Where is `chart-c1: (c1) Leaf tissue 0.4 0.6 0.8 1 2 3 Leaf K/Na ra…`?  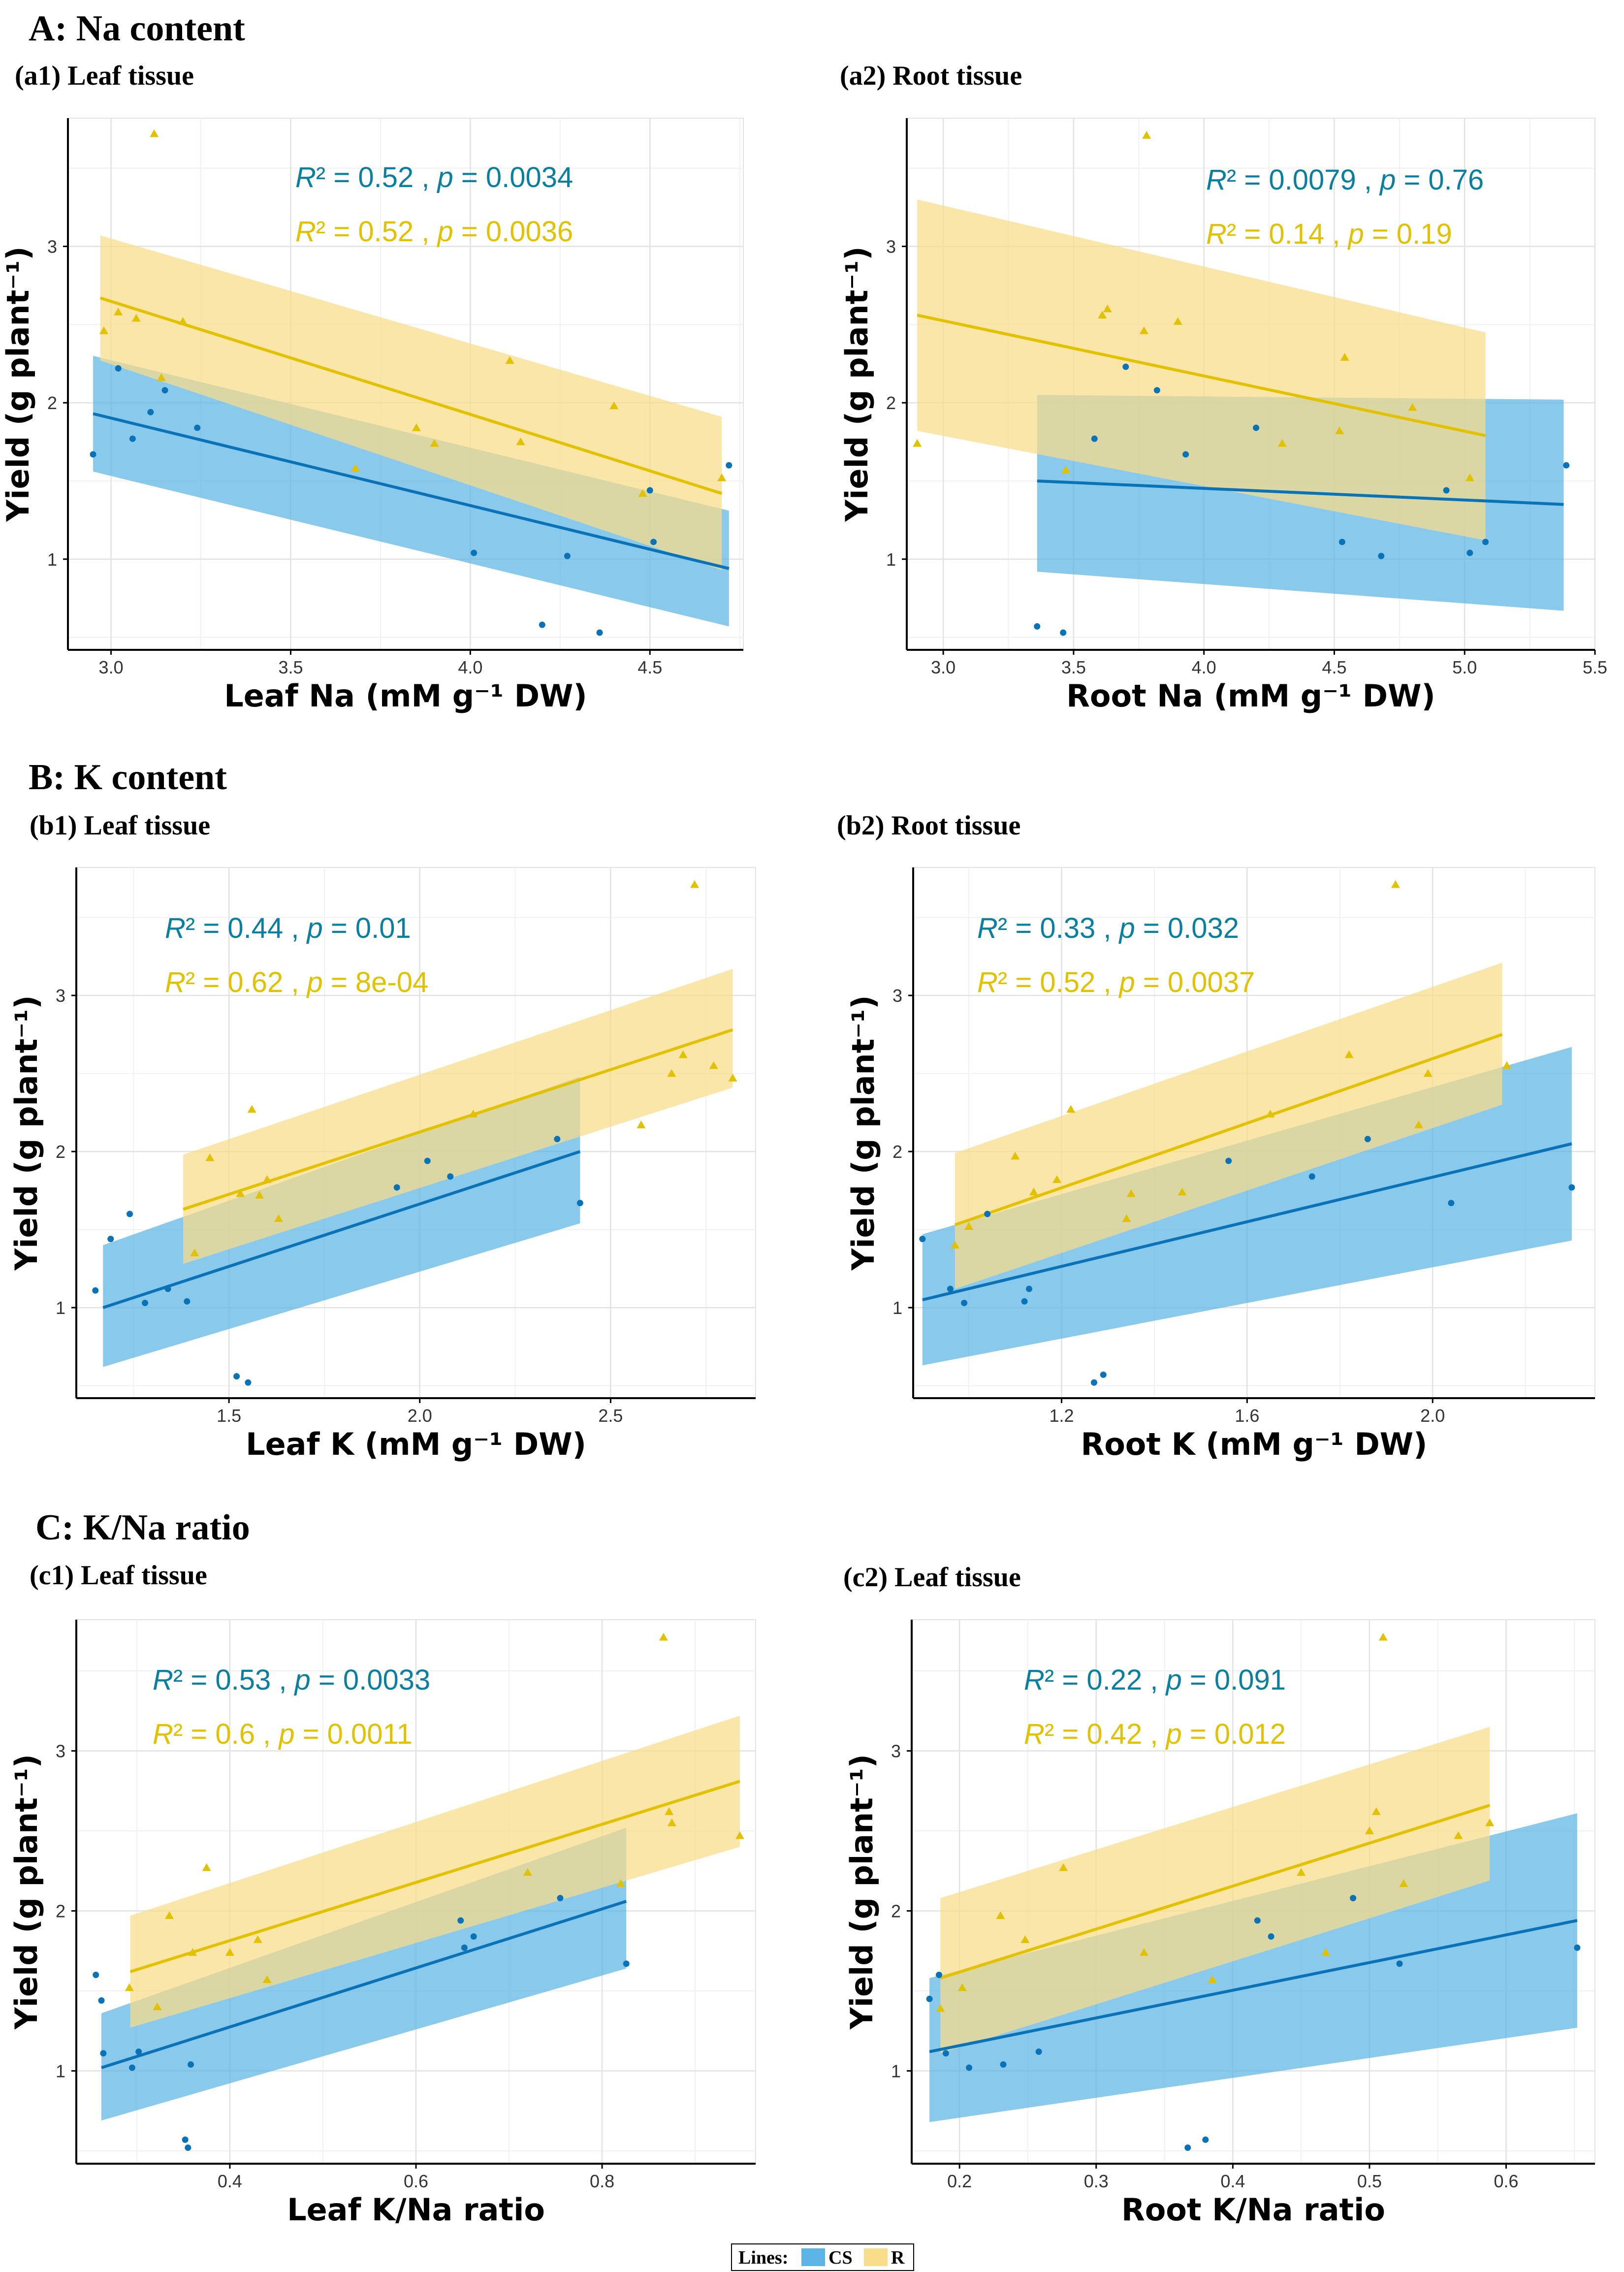 chart-c1: (c1) Leaf tissue 0.4 0.6 0.8 1 2 3 Leaf K/Na ra… is located at coordinates (382, 1894).